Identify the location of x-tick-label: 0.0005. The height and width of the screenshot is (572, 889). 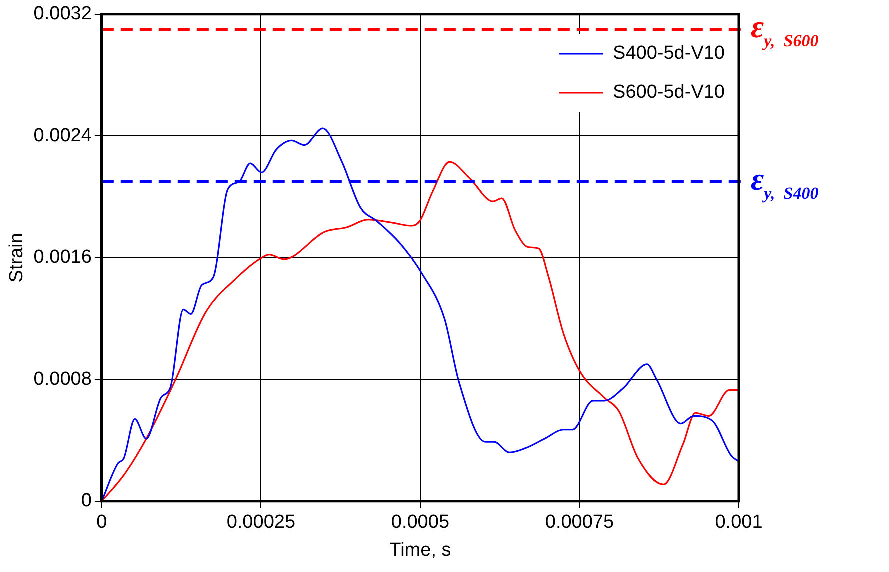
(420, 523).